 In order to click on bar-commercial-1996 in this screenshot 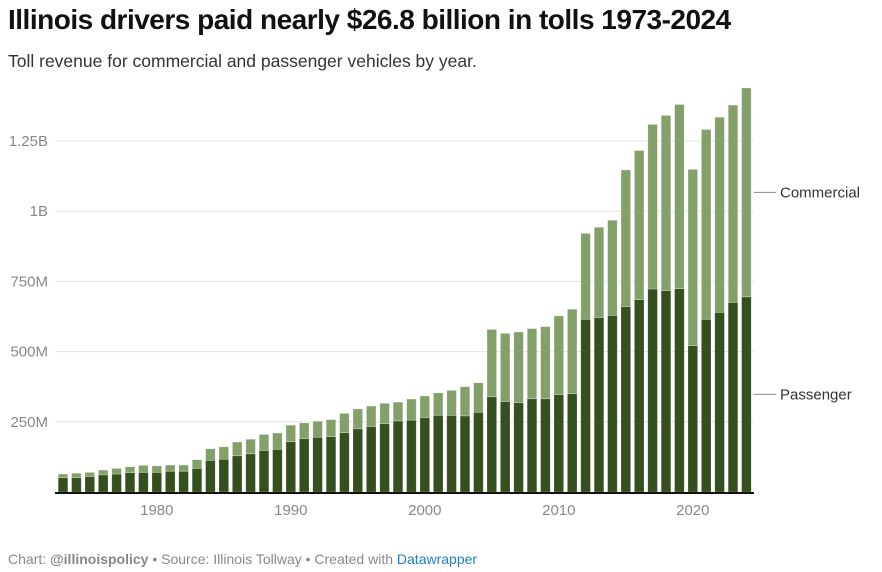, I will do `click(371, 416)`.